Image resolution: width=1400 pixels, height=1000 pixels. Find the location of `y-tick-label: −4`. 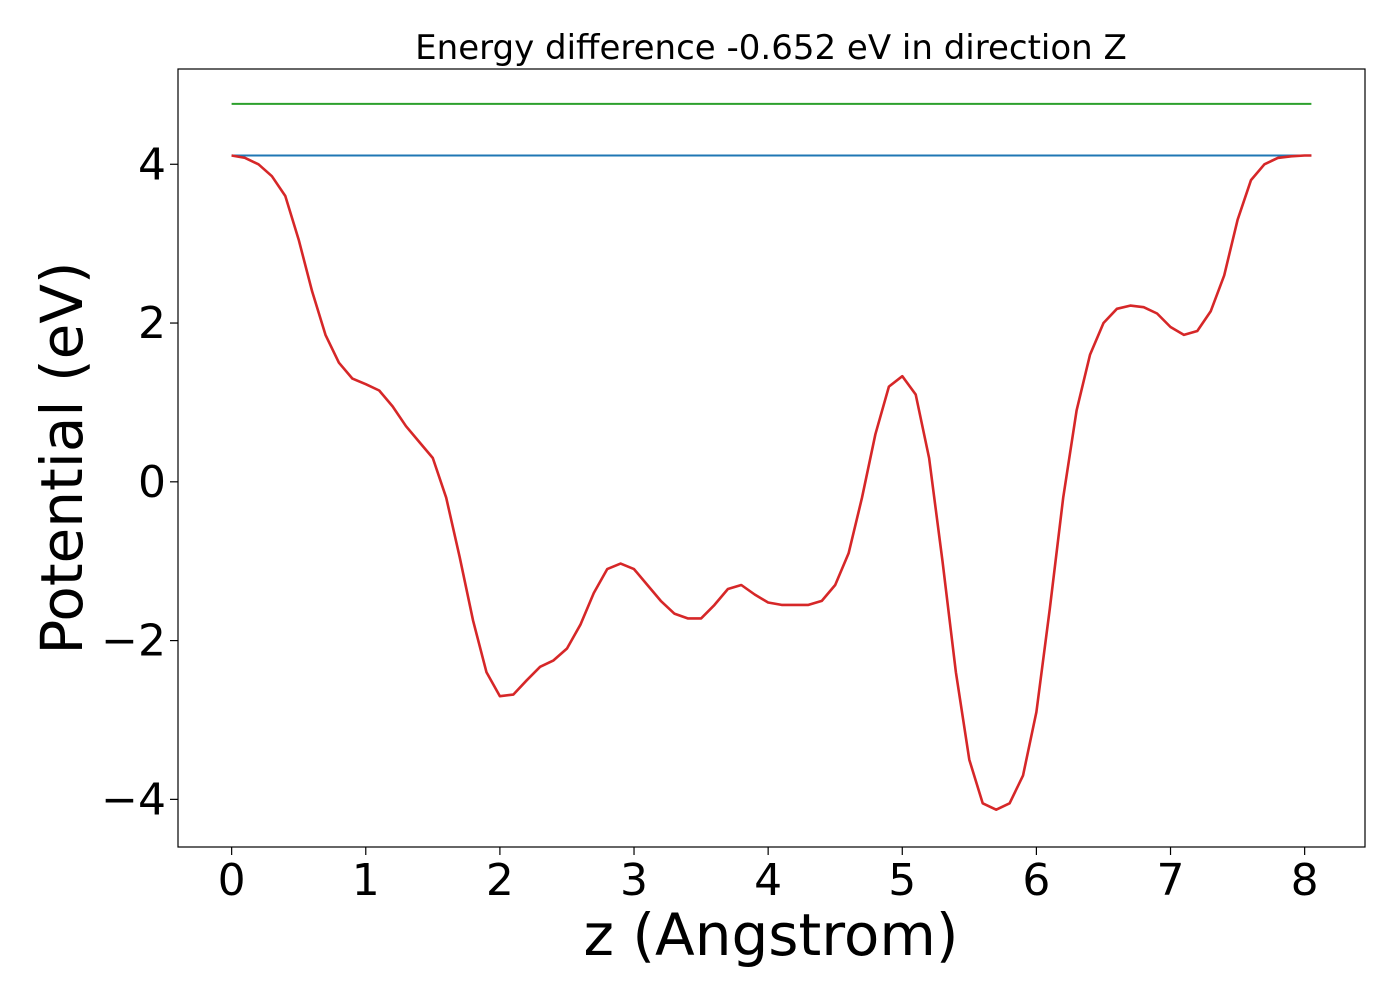

y-tick-label: −4 is located at coordinates (133, 799).